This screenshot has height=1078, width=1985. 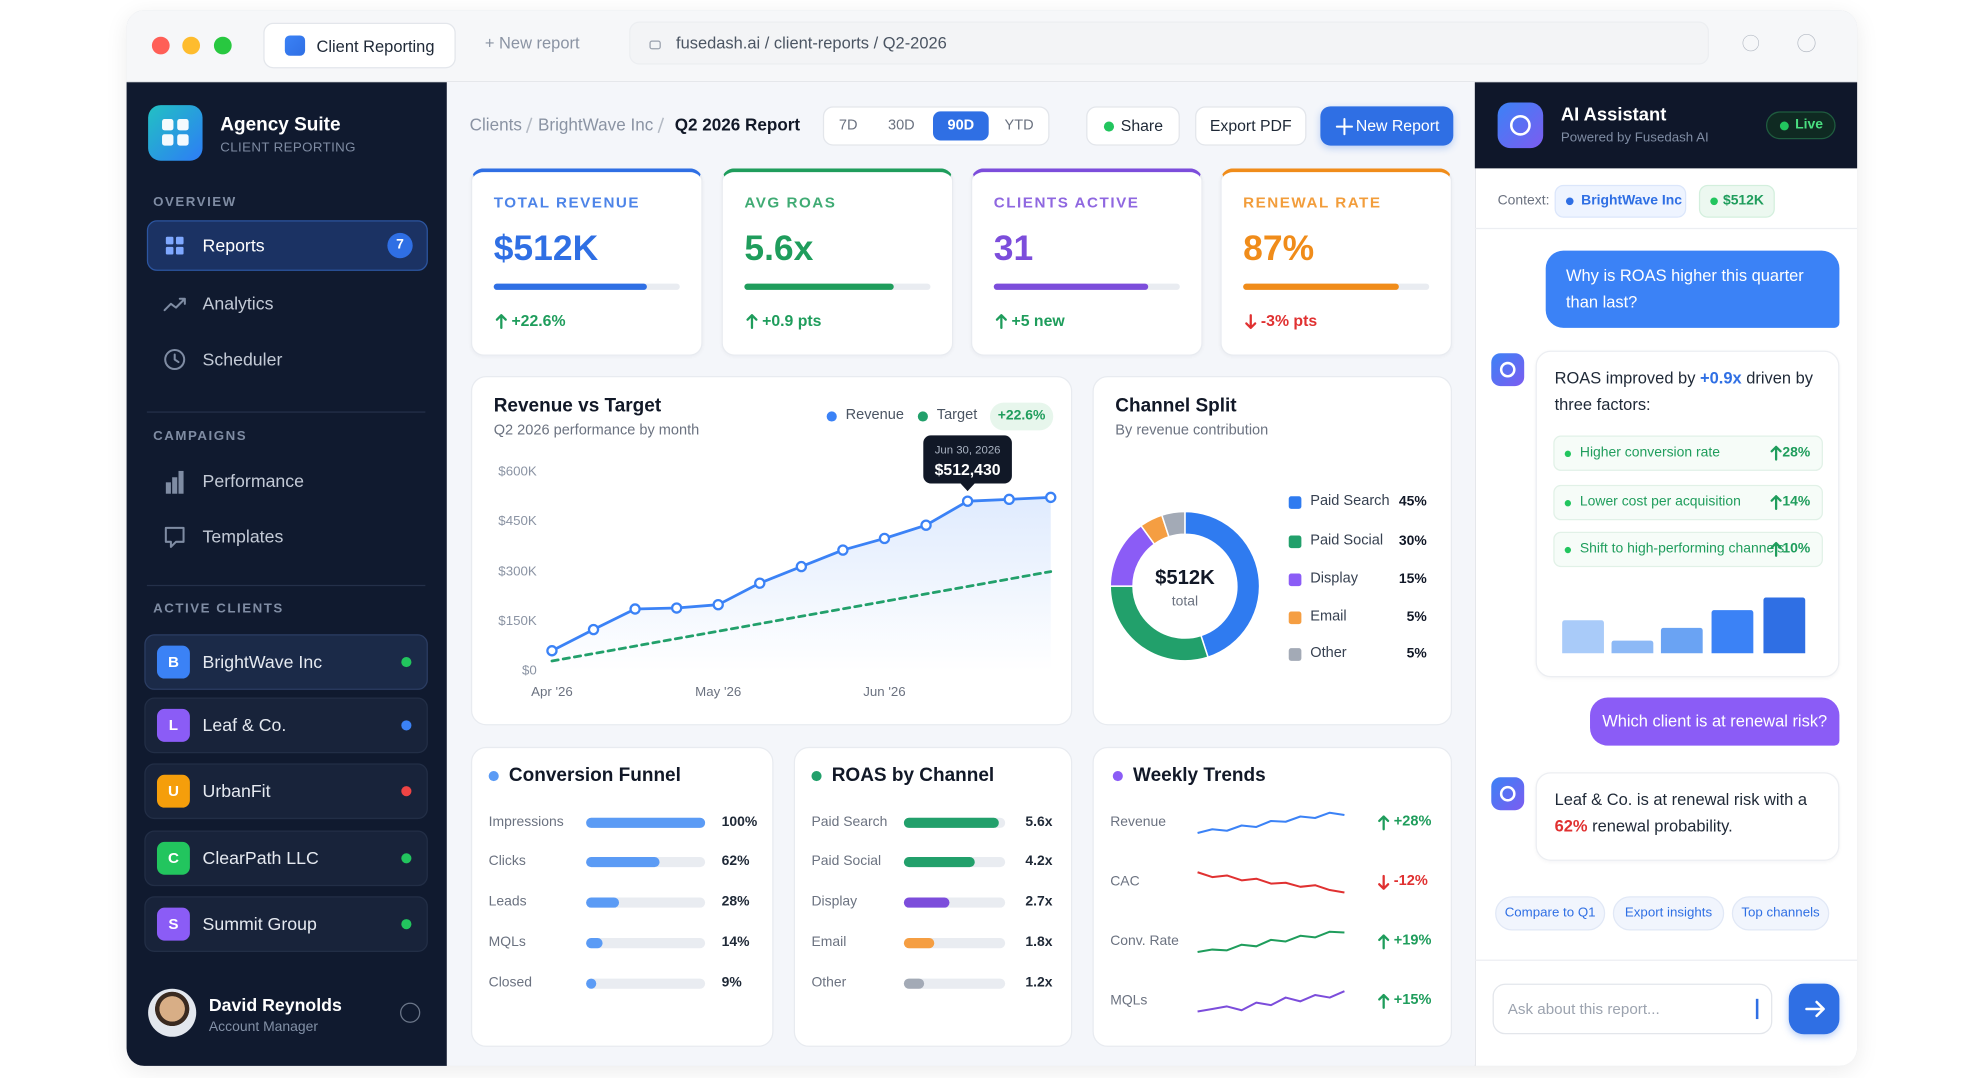 I want to click on kpi-change: +0.9 pts, so click(x=792, y=321).